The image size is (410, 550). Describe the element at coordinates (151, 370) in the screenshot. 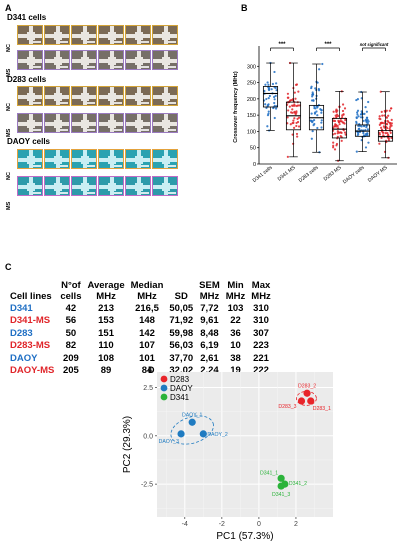

I see `panel-d-letter: D` at that location.